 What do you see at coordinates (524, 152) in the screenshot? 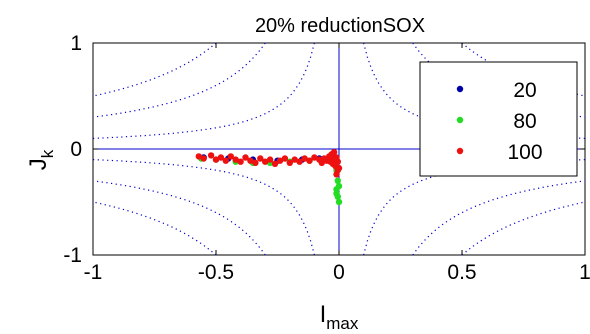
I see `legend-label: 100` at bounding box center [524, 152].